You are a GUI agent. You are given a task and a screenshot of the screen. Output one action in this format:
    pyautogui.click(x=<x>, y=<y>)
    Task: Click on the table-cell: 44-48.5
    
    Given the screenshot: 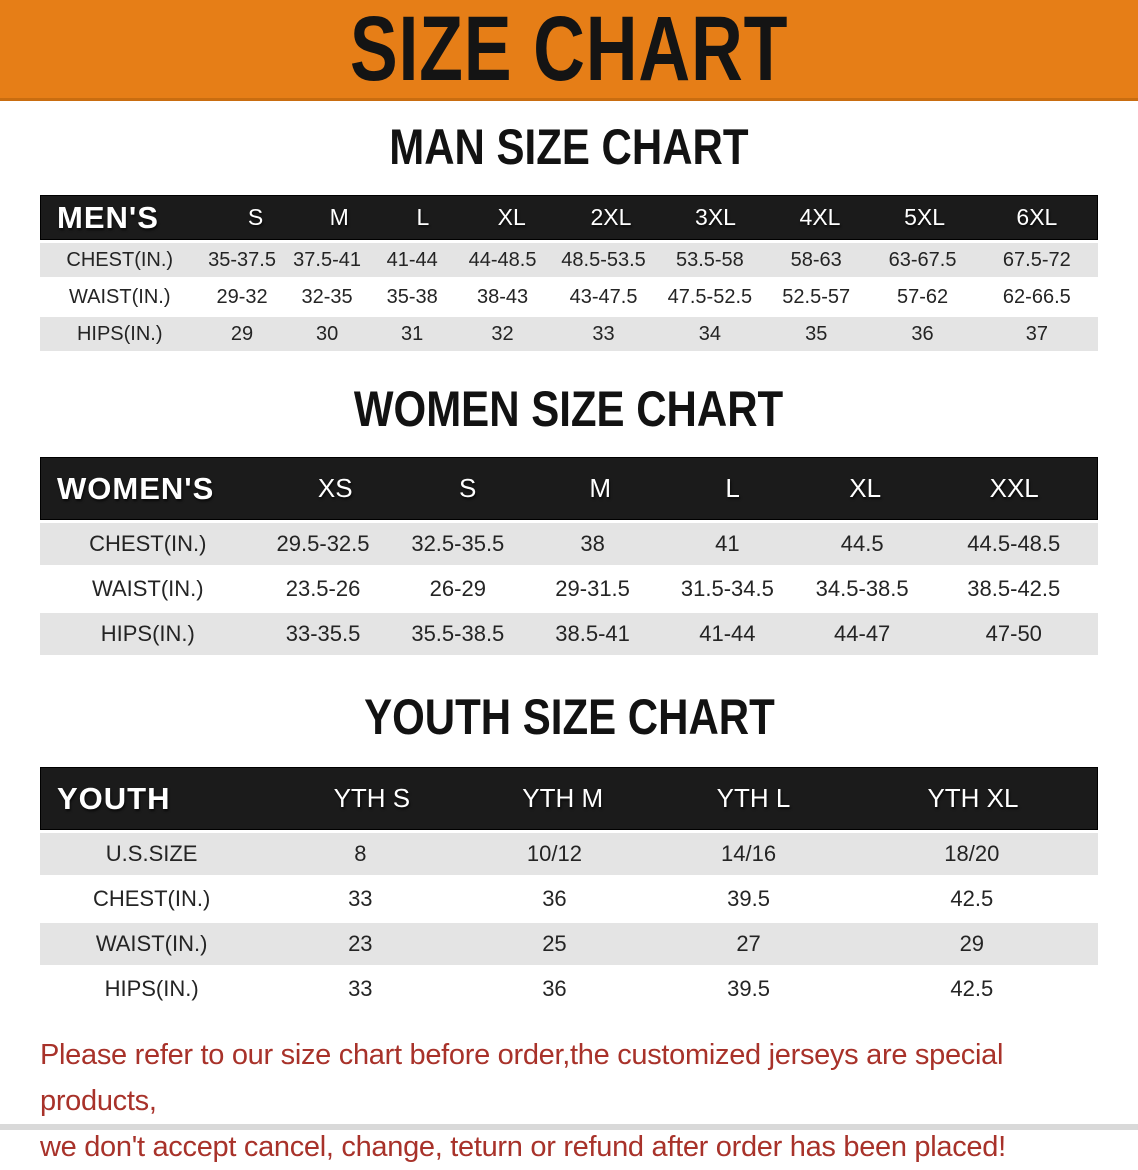 What is the action you would take?
    pyautogui.click(x=502, y=259)
    